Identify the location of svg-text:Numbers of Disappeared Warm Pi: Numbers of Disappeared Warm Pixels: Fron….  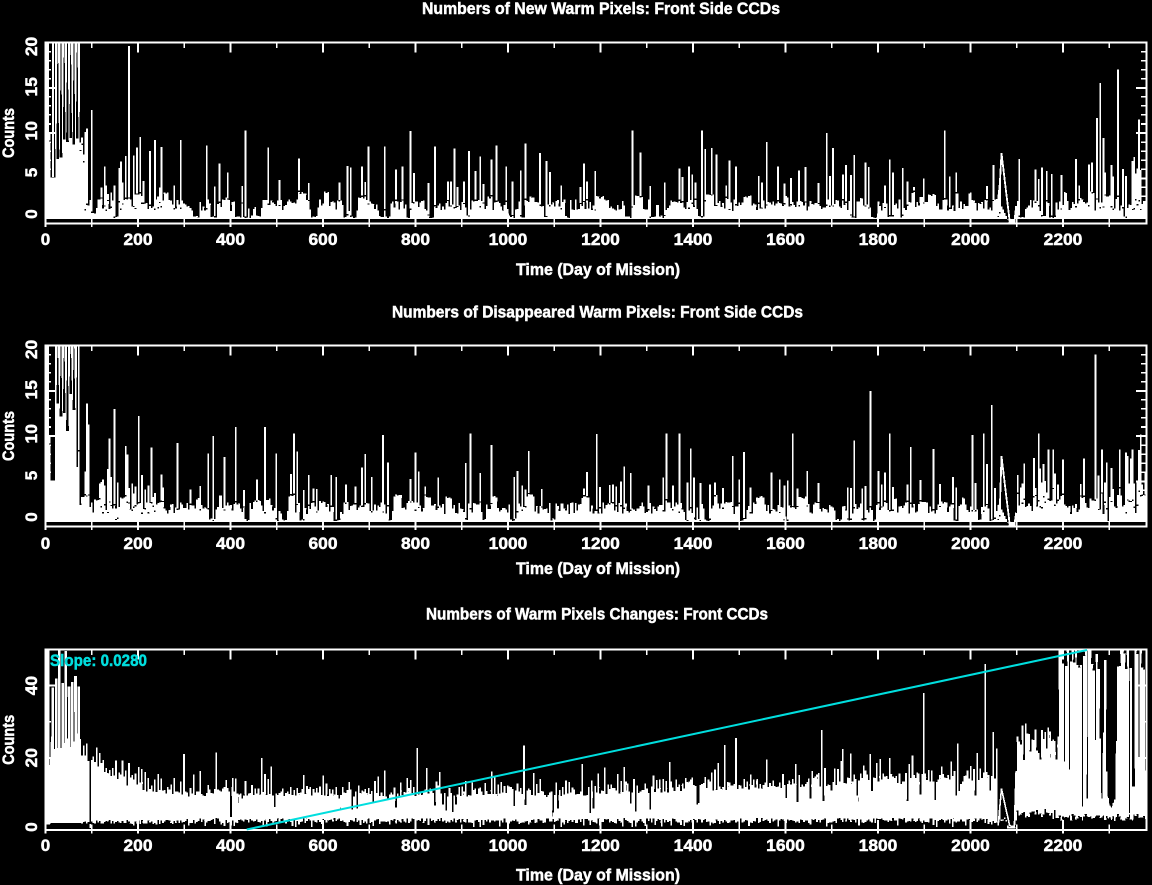
(597, 311).